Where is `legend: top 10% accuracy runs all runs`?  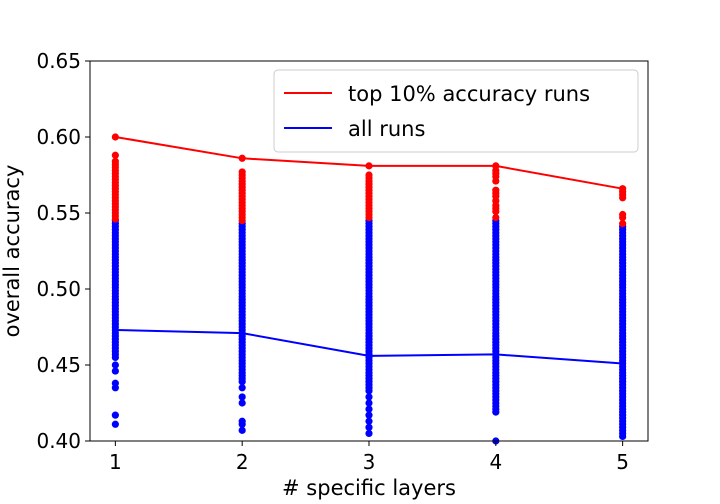 legend: top 10% accuracy runs all runs is located at coordinates (456, 111).